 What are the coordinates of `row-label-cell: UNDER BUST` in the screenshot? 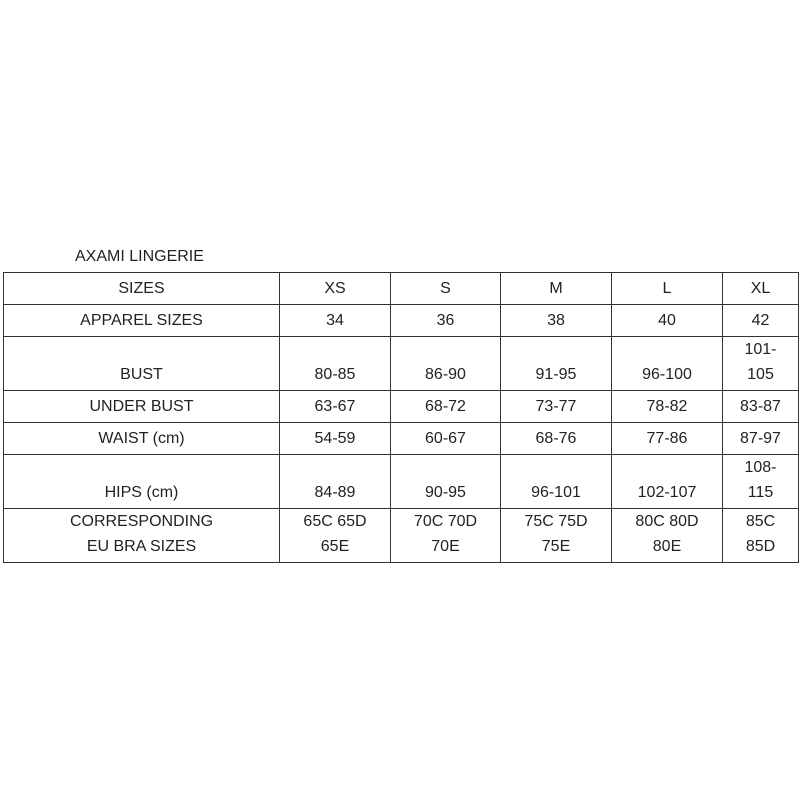 It's located at (141, 406).